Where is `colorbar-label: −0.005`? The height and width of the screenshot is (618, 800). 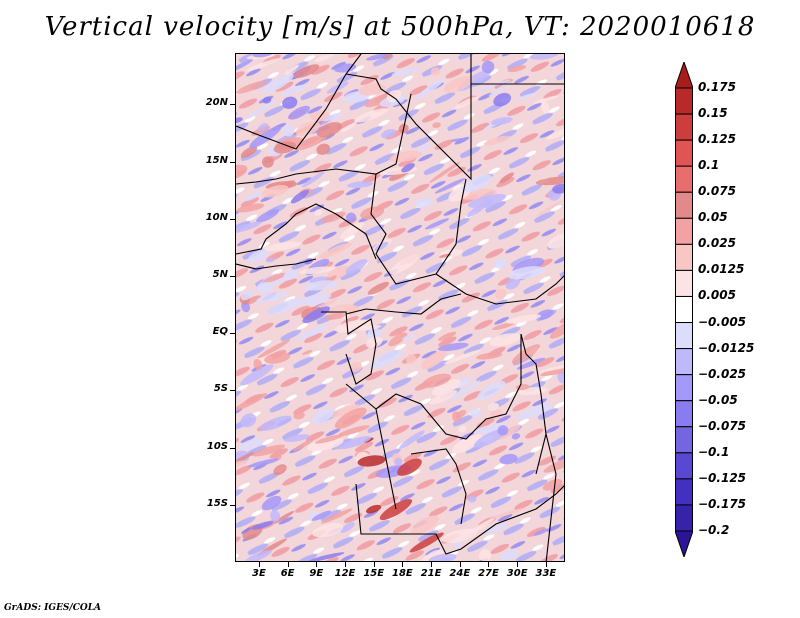 colorbar-label: −0.005 is located at coordinates (722, 321).